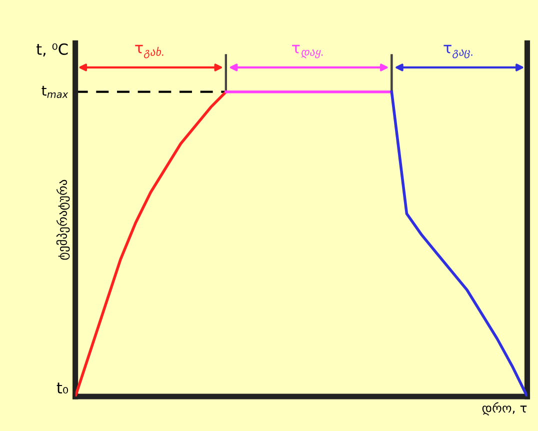  What do you see at coordinates (62, 388) in the screenshot?
I see `text: t₀` at bounding box center [62, 388].